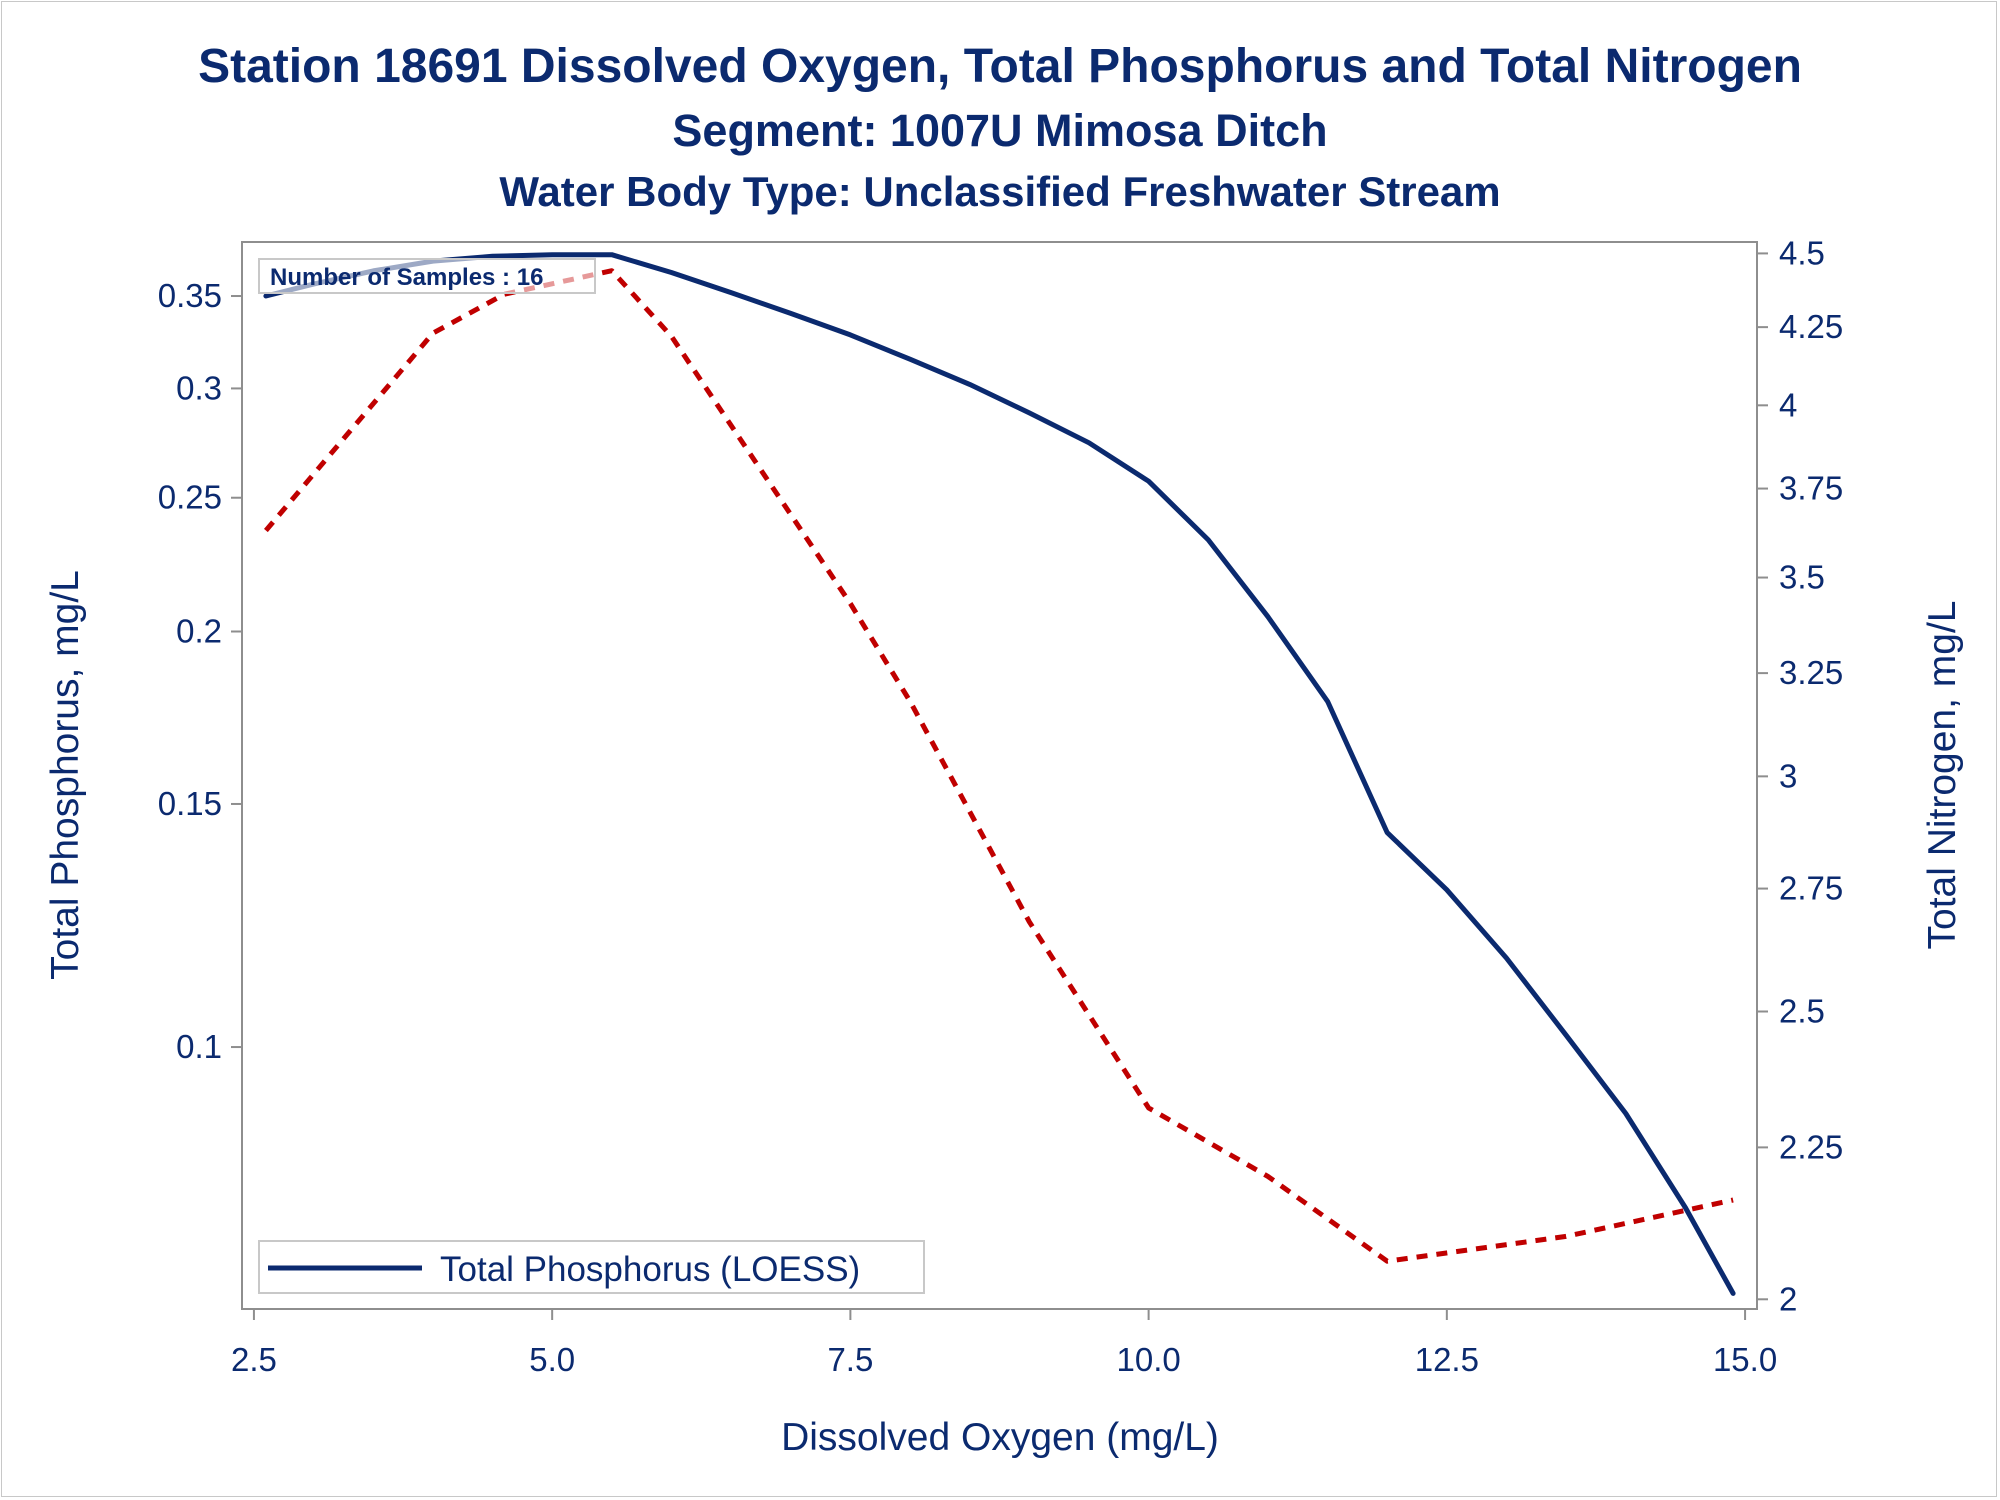 The image size is (2000, 1500). I want to click on right-y-axis-label: Total Nitrogen, mg/L, so click(1942, 774).